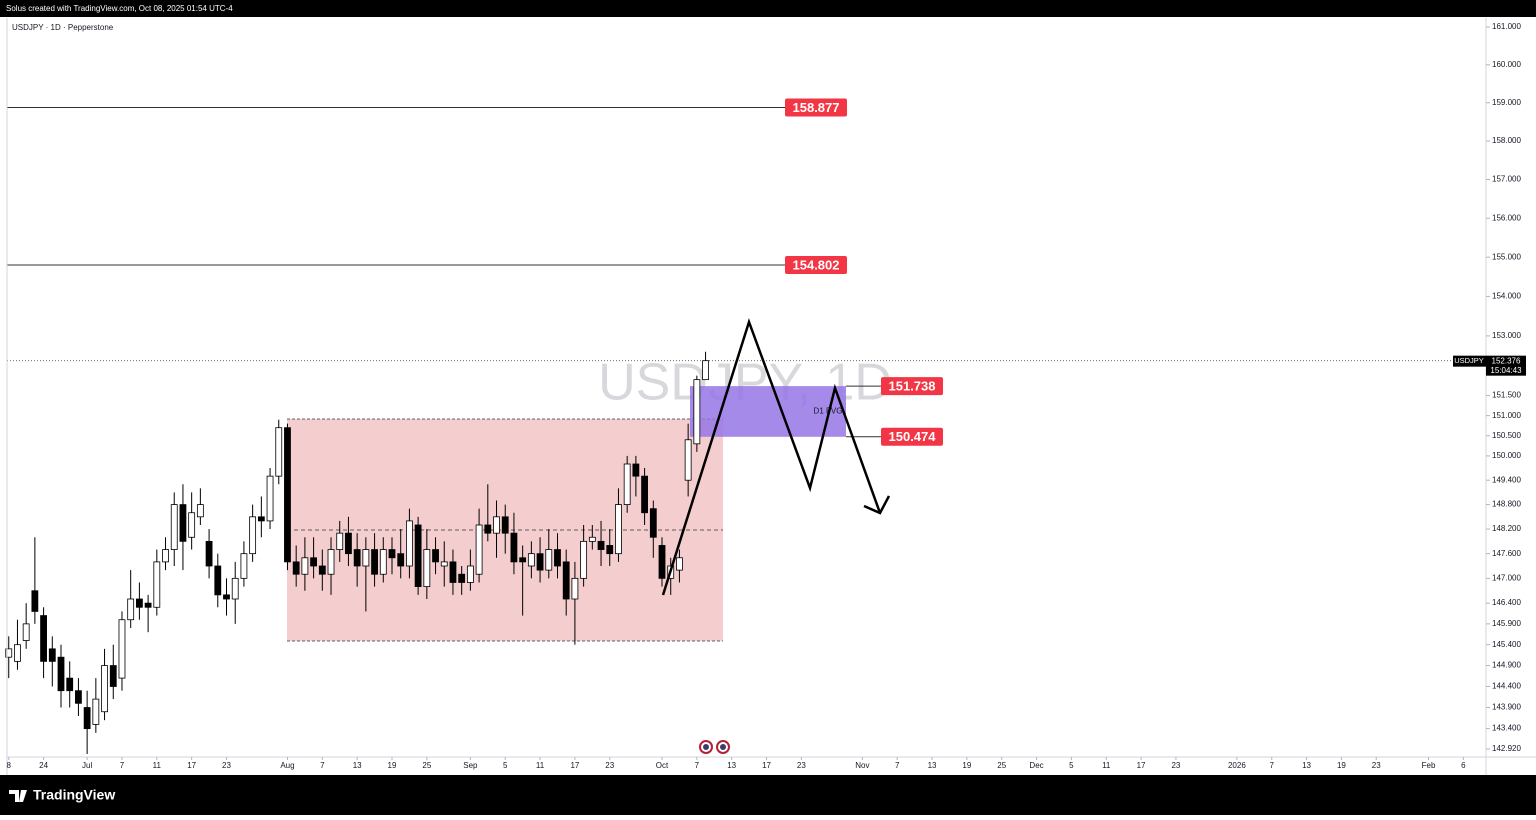 The width and height of the screenshot is (1536, 820). Describe the element at coordinates (1506, 64) in the screenshot. I see `y-tick-label: 160.000` at that location.